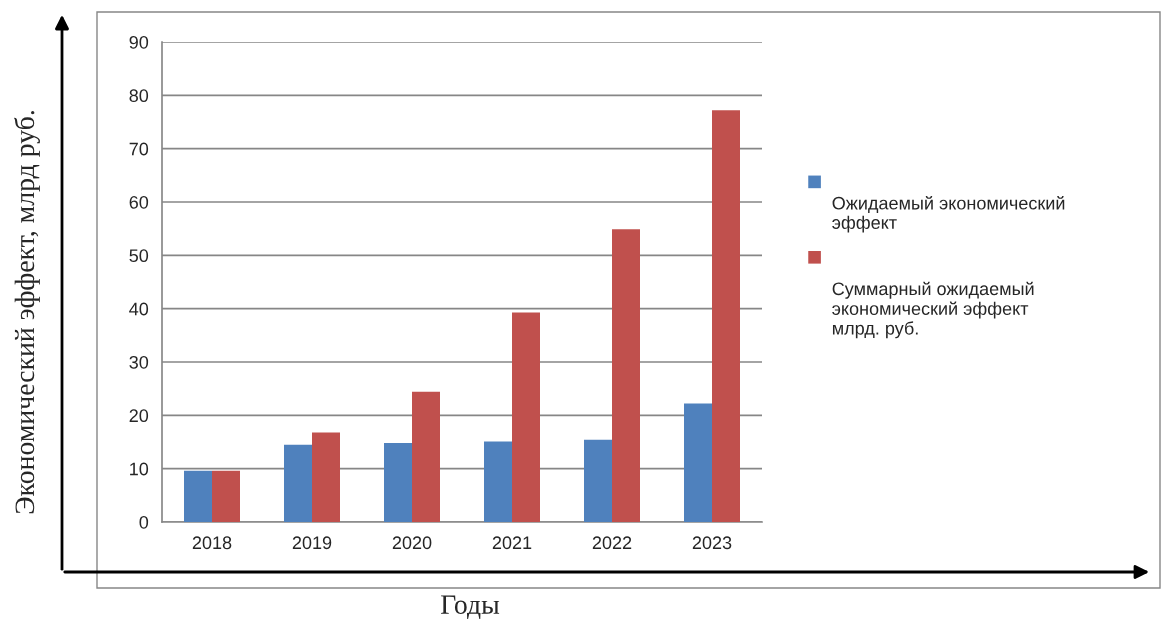 This screenshot has height=626, width=1165. I want to click on legend-label: Ожидаемый экономический эффект, so click(948, 214).